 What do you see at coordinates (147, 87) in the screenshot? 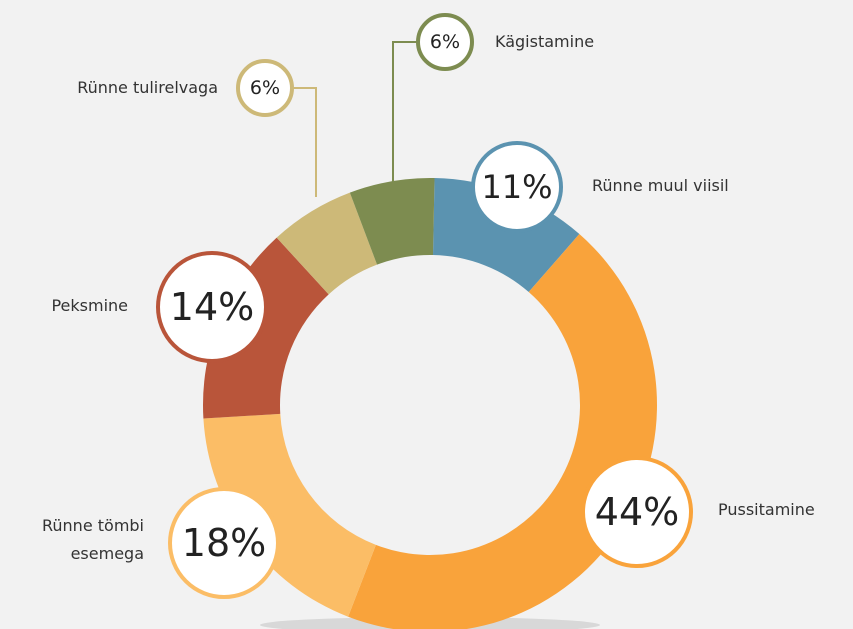
I see `category-label: Rünne tulirelvaga` at bounding box center [147, 87].